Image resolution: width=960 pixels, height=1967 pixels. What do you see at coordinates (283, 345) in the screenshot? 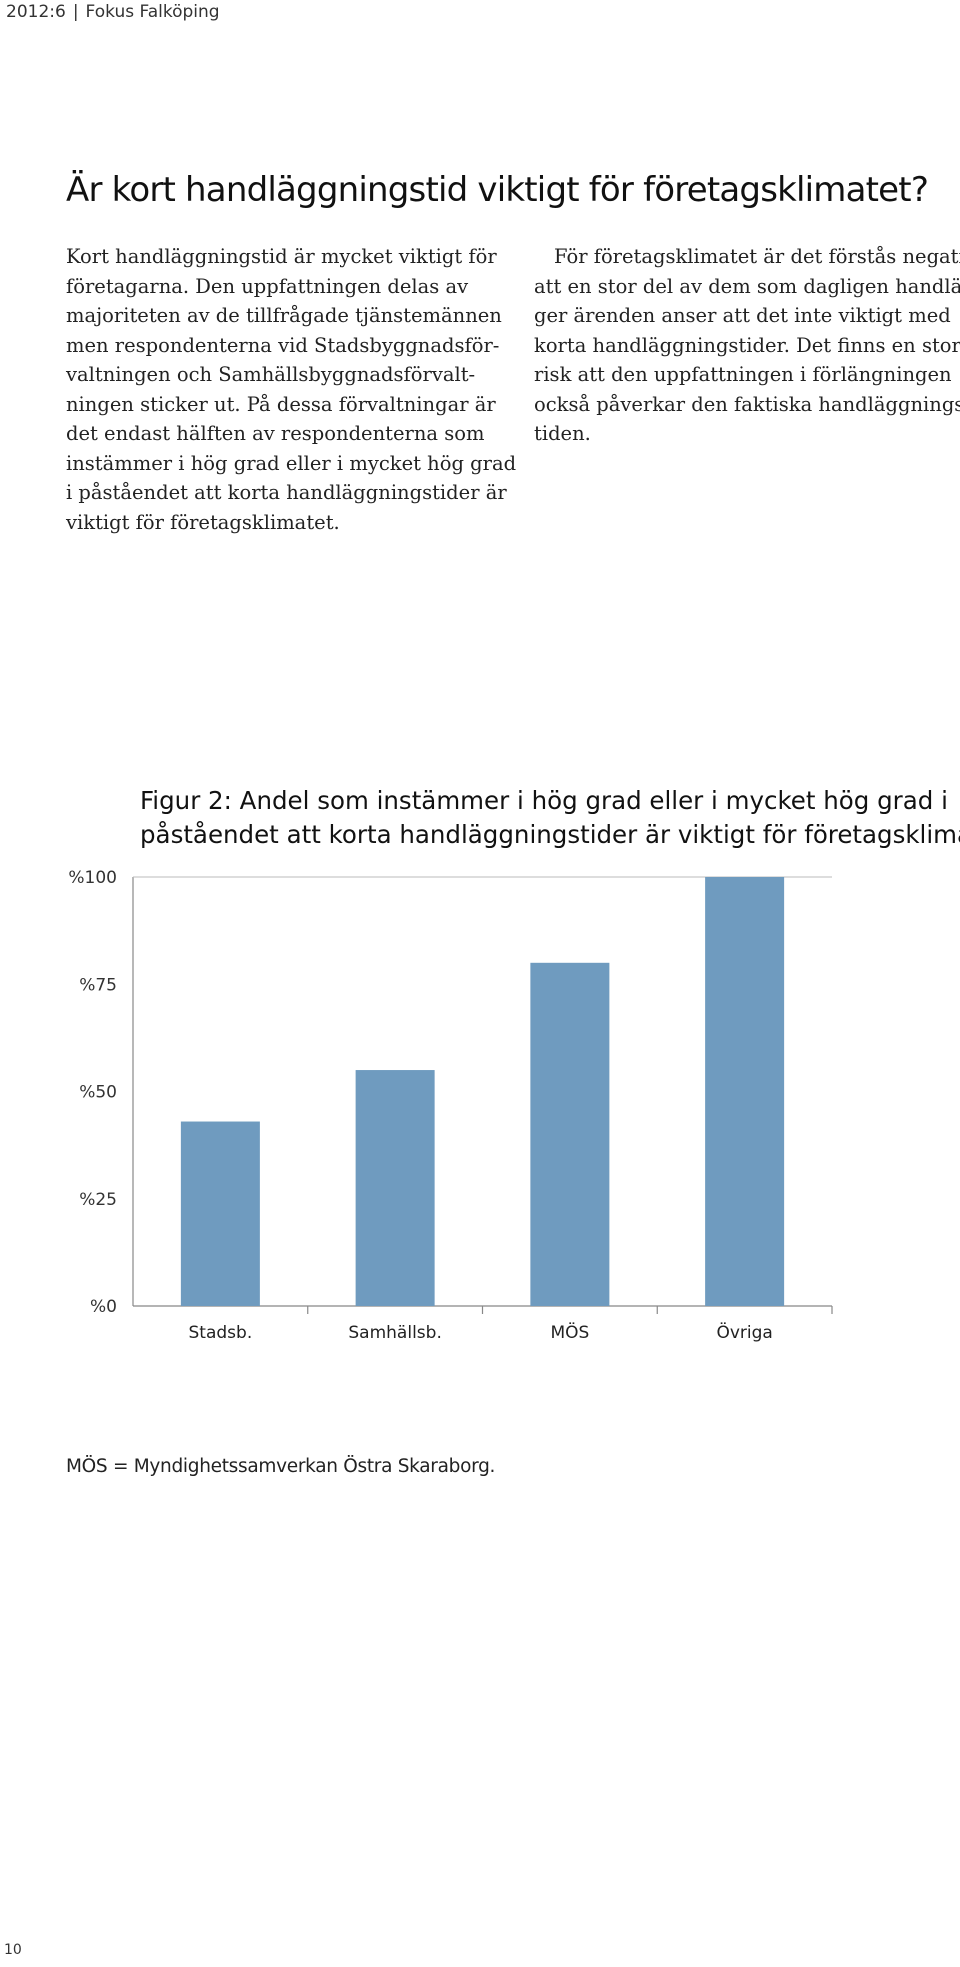
I see `paragraph-line: men respondenterna vid Stadsbyggnadsför-` at bounding box center [283, 345].